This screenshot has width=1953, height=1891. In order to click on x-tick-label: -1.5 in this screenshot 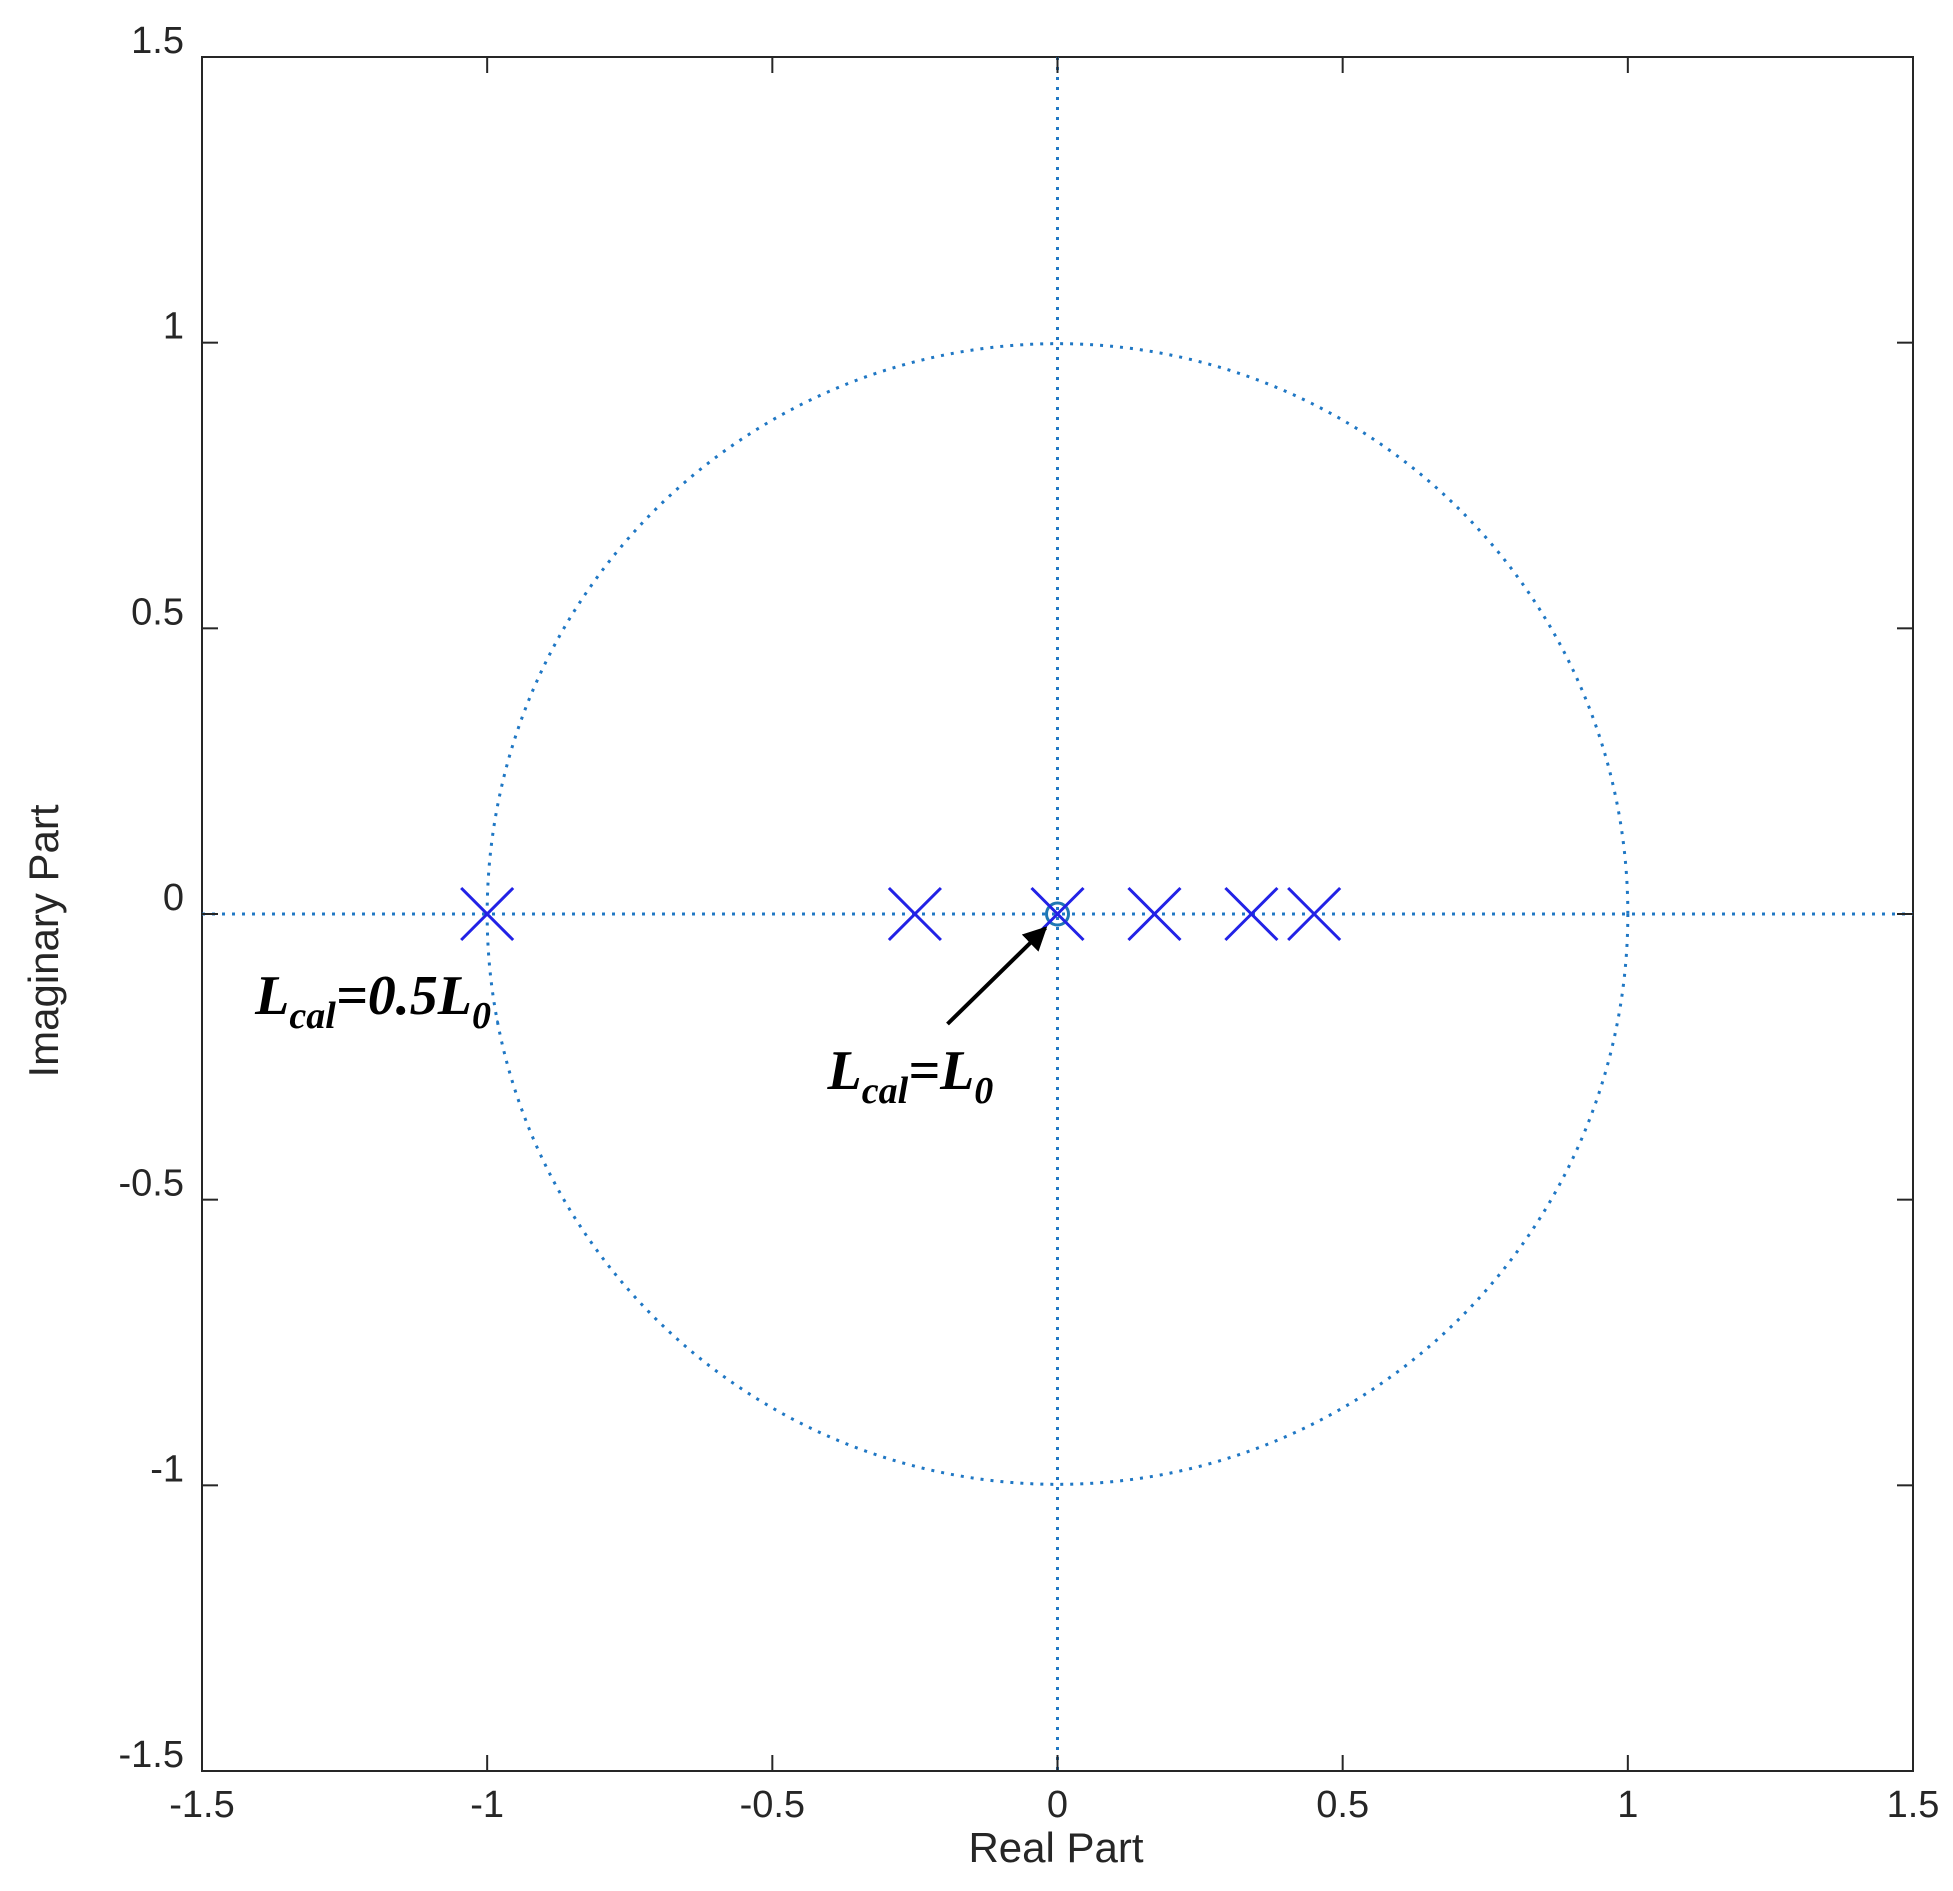, I will do `click(201, 1805)`.